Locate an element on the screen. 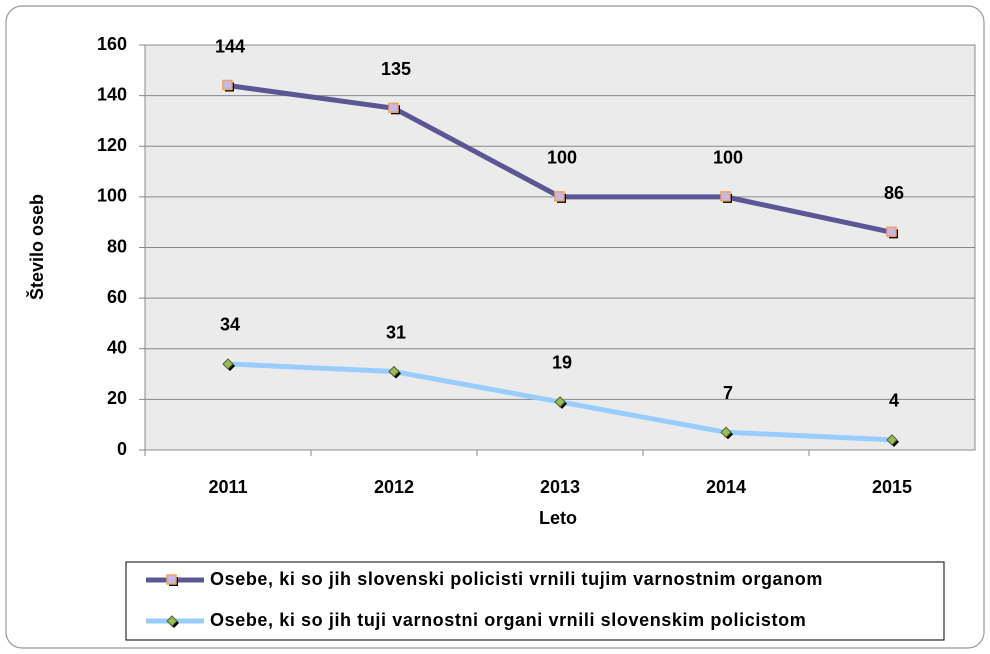 Image resolution: width=990 pixels, height=654 pixels. legend is located at coordinates (535, 601).